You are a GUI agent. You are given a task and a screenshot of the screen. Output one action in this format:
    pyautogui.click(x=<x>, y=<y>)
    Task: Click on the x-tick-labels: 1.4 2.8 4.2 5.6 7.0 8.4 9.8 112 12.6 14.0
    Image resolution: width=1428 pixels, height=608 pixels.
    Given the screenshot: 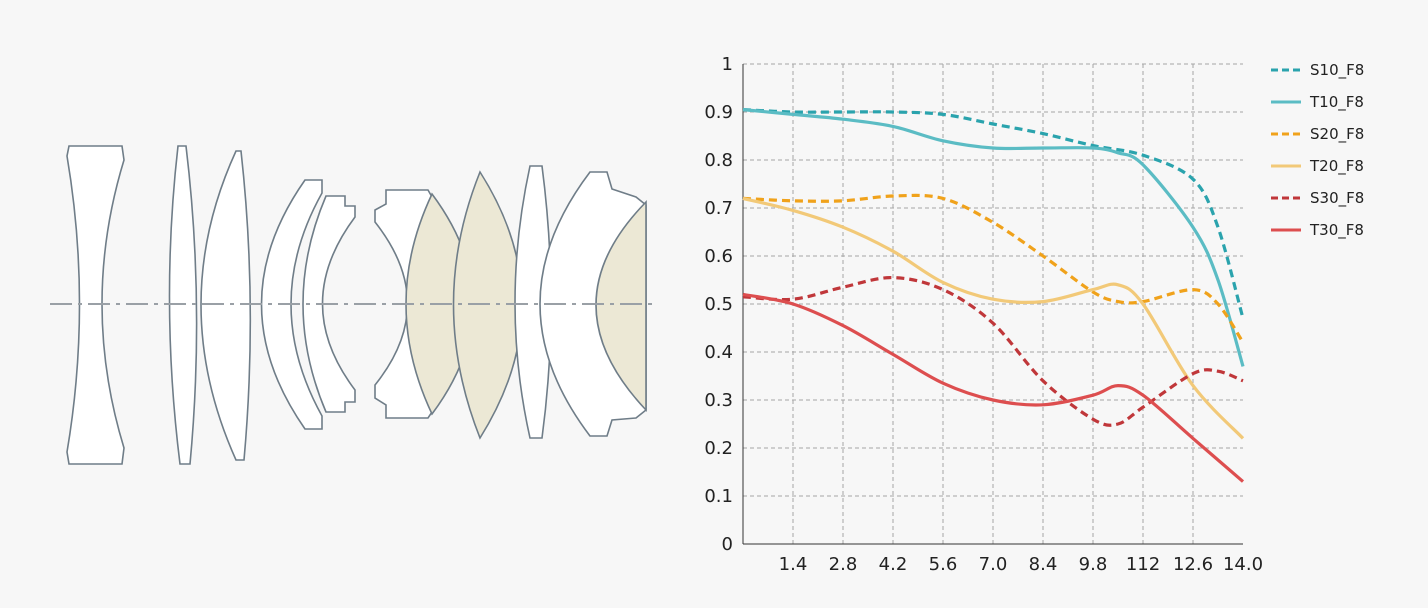 What is the action you would take?
    pyautogui.click(x=1021, y=564)
    